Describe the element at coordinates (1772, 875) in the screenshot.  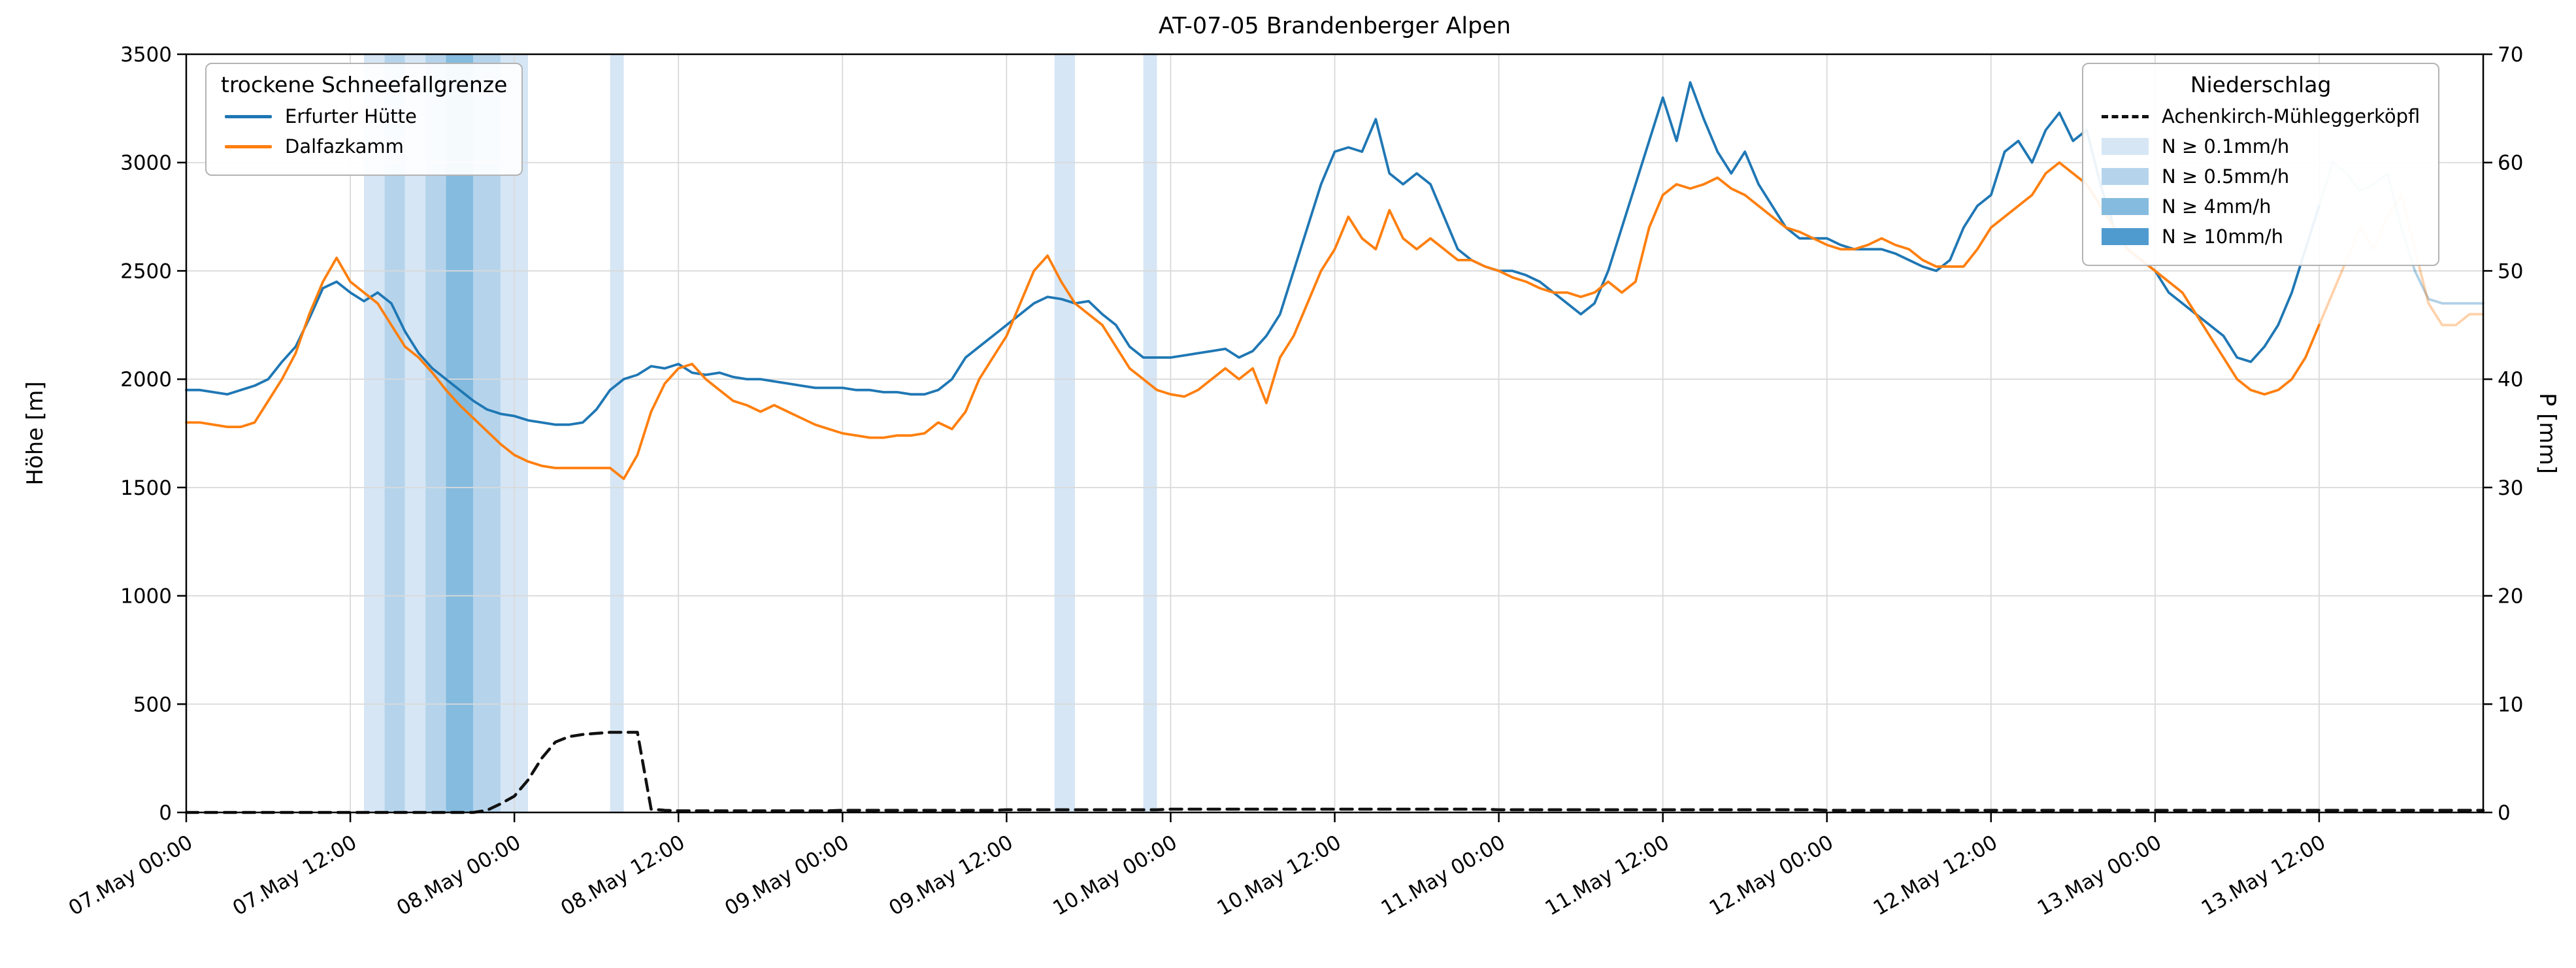
I see `x-tick-label: 12.May 00:00` at that location.